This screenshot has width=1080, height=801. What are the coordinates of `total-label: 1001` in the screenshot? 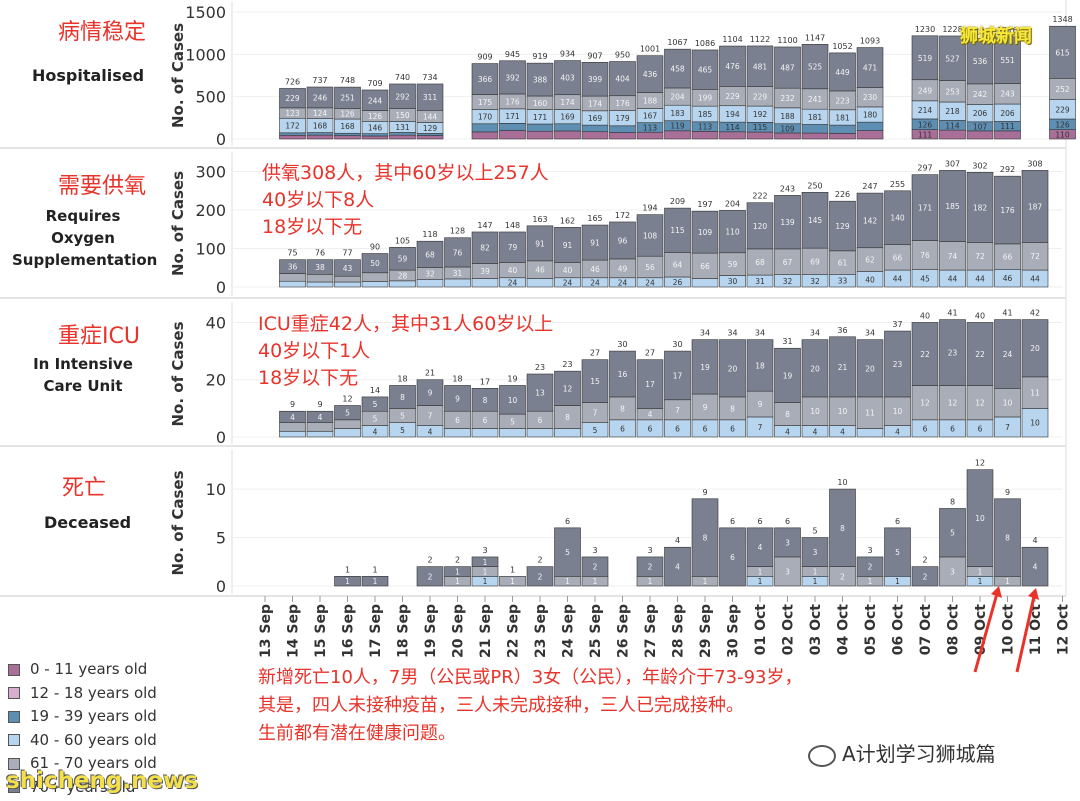 It's located at (650, 49).